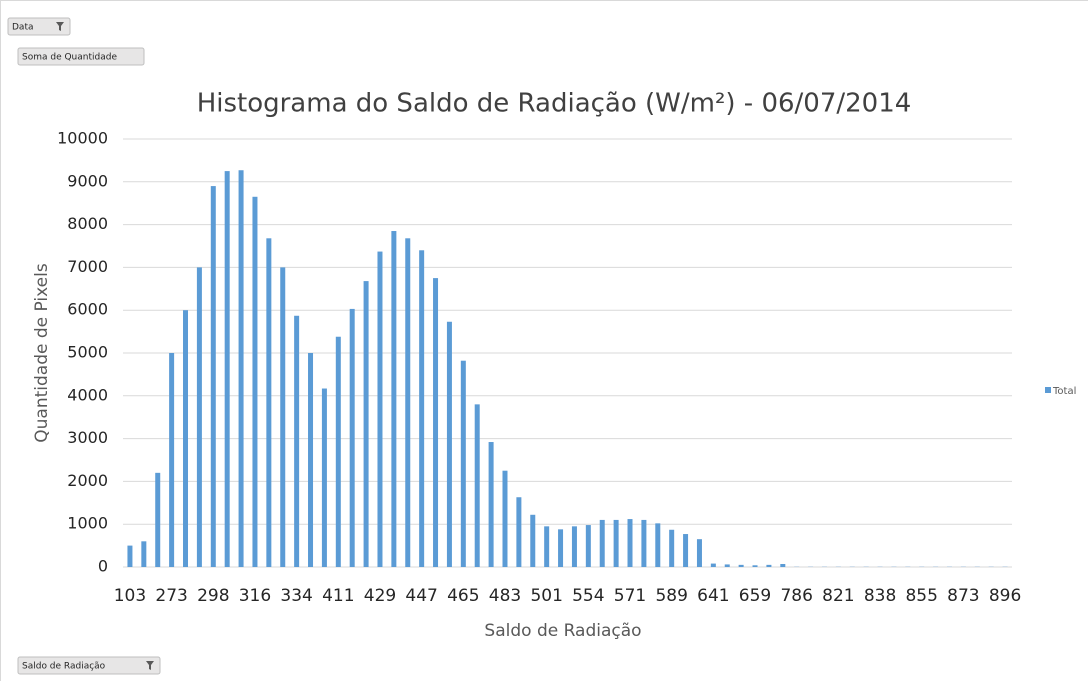 The image size is (1088, 681). Describe the element at coordinates (82, 138) in the screenshot. I see `y-tick-label: 10000` at that location.